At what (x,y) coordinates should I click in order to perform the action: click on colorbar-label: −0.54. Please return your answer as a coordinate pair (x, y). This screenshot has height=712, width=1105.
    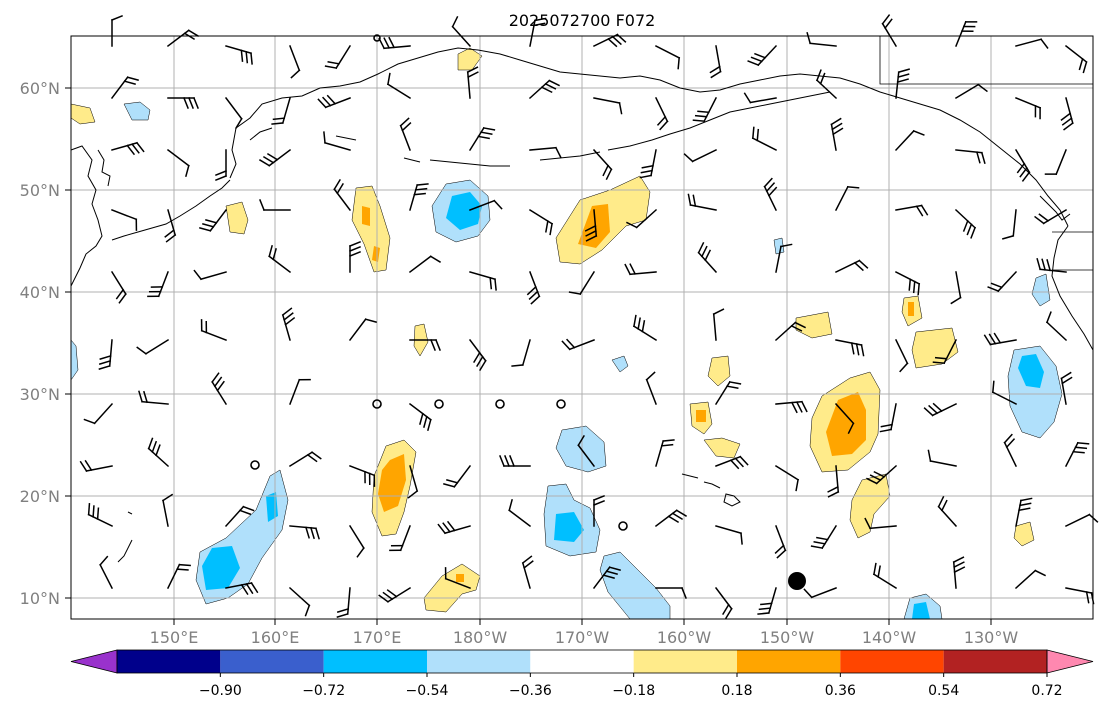
    Looking at the image, I should click on (427, 691).